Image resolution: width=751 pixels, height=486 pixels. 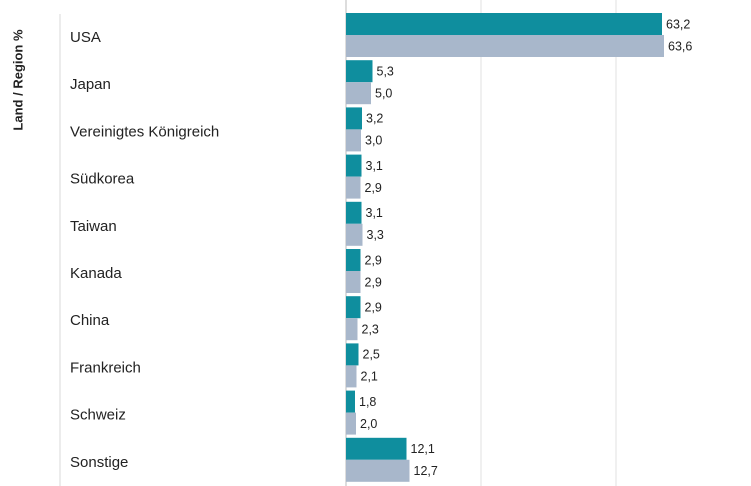 What do you see at coordinates (373, 141) in the screenshot?
I see `value-label: 3,0` at bounding box center [373, 141].